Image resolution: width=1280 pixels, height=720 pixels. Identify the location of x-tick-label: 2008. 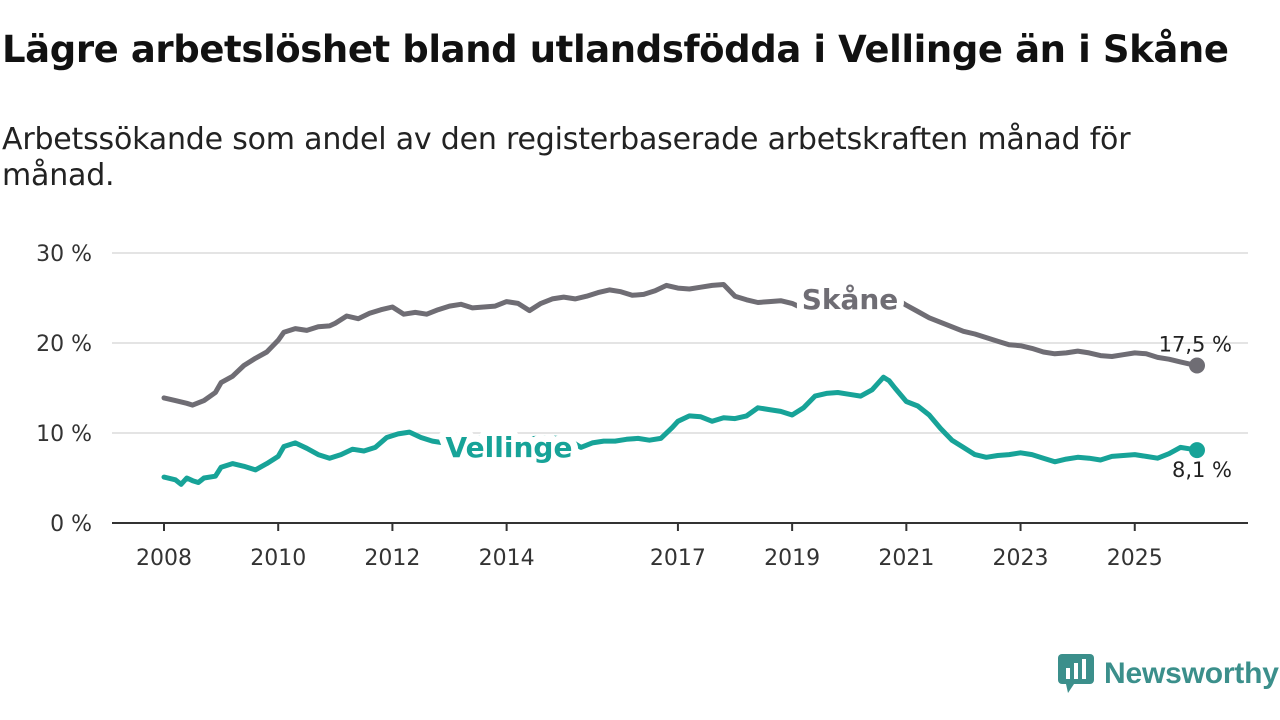
(164, 558).